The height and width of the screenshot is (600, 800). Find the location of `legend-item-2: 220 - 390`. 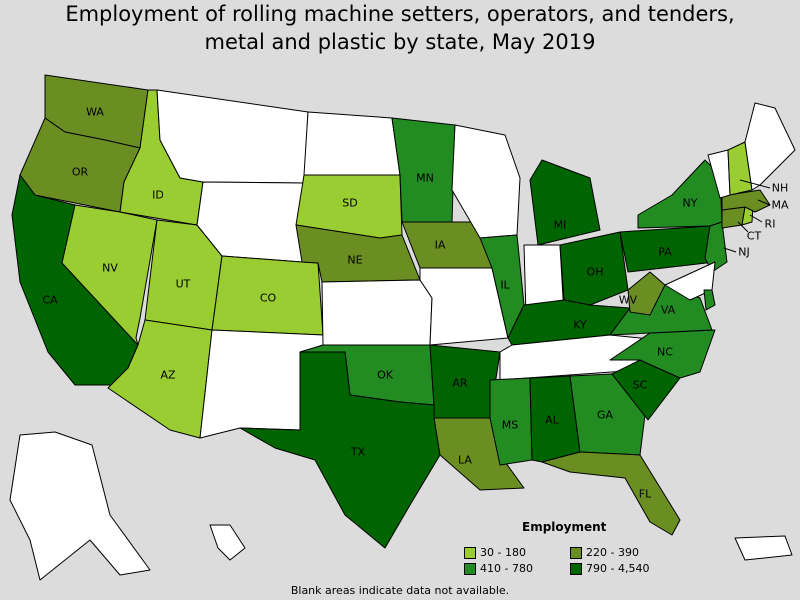

legend-item-2: 220 - 390 is located at coordinates (604, 552).